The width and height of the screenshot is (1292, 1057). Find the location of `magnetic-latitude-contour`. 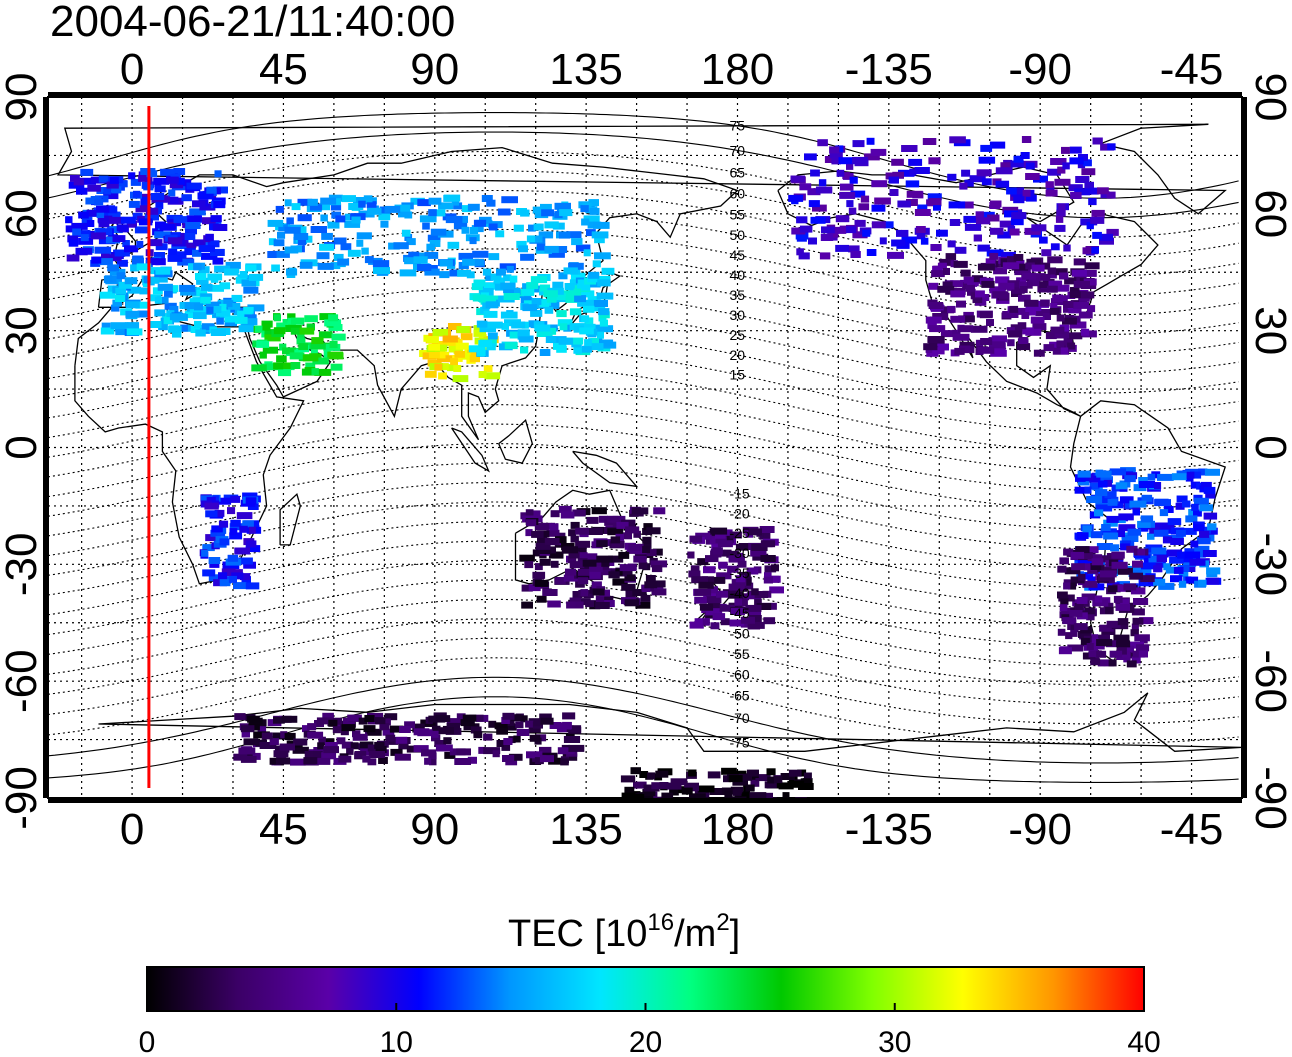

magnetic-latitude-contour is located at coordinates (643, 331).